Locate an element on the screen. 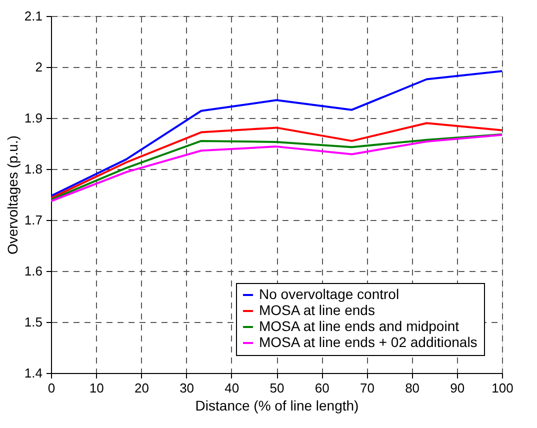 The width and height of the screenshot is (537, 428). y-tick-label: 2 is located at coordinates (38, 67).